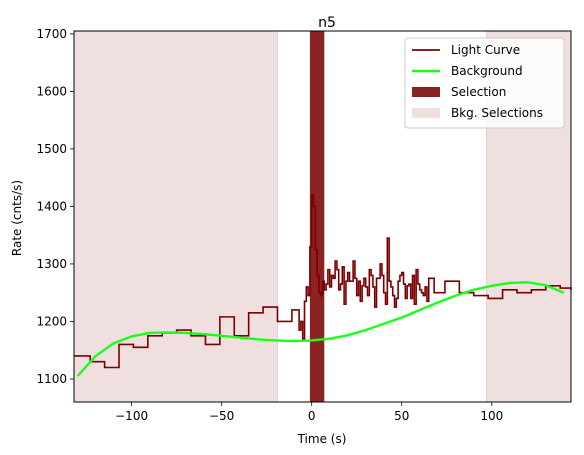 The image size is (584, 455). What do you see at coordinates (51, 91) in the screenshot?
I see `y-tick-label: 1600` at bounding box center [51, 91].